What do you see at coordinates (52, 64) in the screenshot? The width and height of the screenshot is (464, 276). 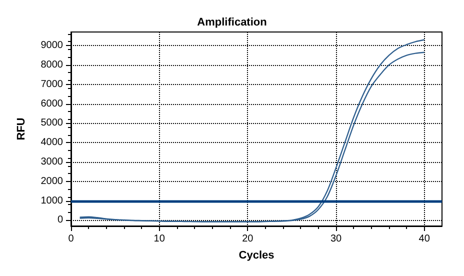 I see `y-tick-label: 8000` at bounding box center [52, 64].